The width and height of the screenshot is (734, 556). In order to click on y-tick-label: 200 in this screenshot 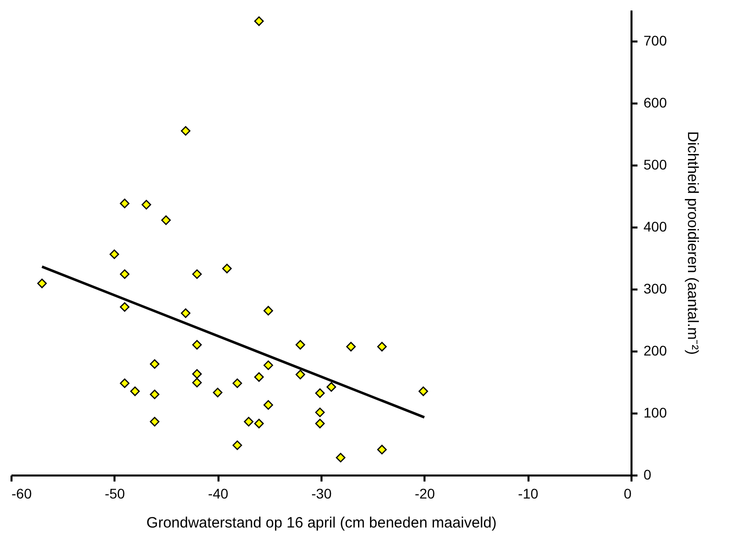, I will do `click(656, 350)`.